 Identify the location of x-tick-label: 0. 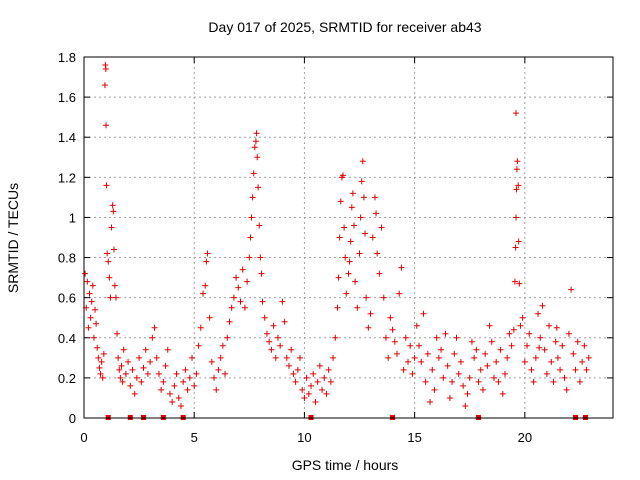
(83, 437).